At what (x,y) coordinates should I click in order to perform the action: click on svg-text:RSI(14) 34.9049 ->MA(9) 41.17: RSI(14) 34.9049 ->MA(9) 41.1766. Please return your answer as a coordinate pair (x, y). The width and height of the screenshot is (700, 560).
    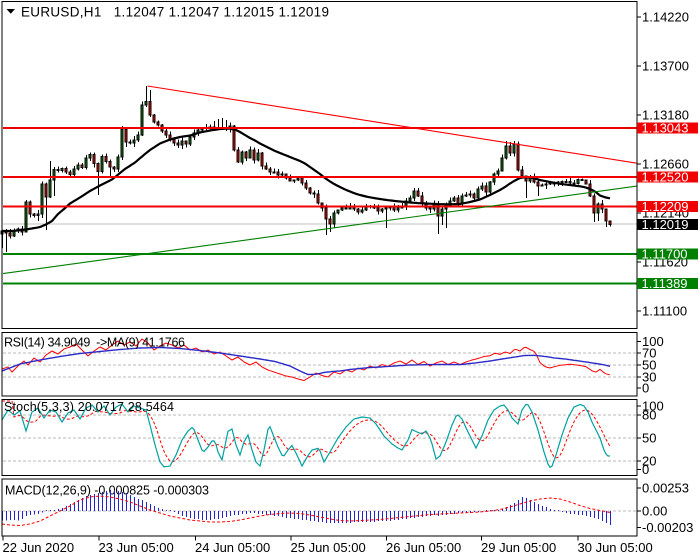
    Looking at the image, I should click on (94, 343).